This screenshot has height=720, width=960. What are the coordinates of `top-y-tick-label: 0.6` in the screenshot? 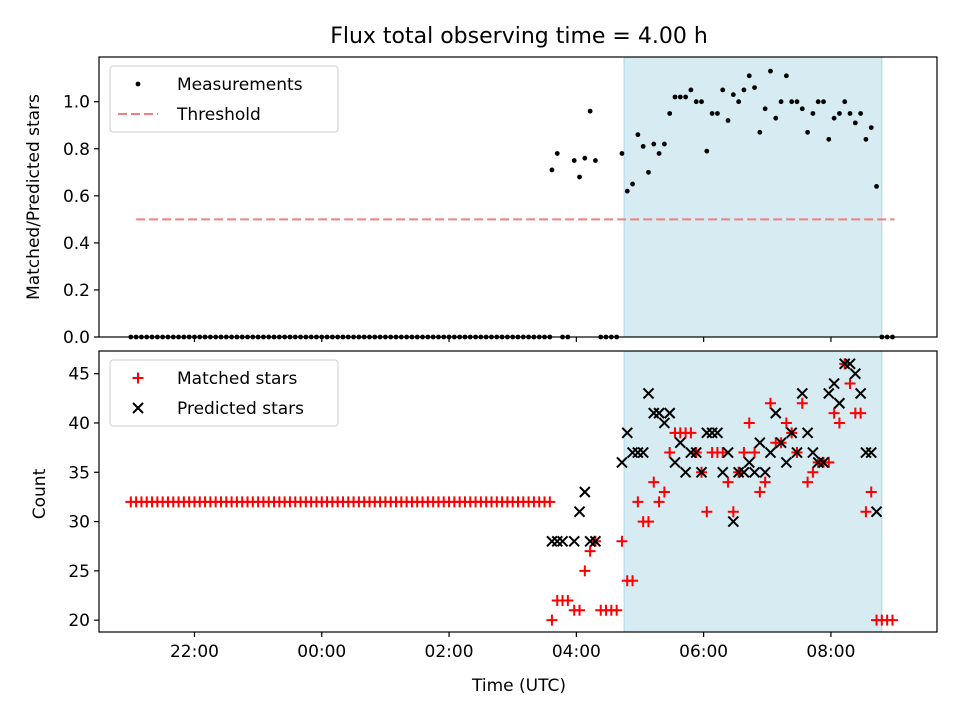 It's located at (76, 197).